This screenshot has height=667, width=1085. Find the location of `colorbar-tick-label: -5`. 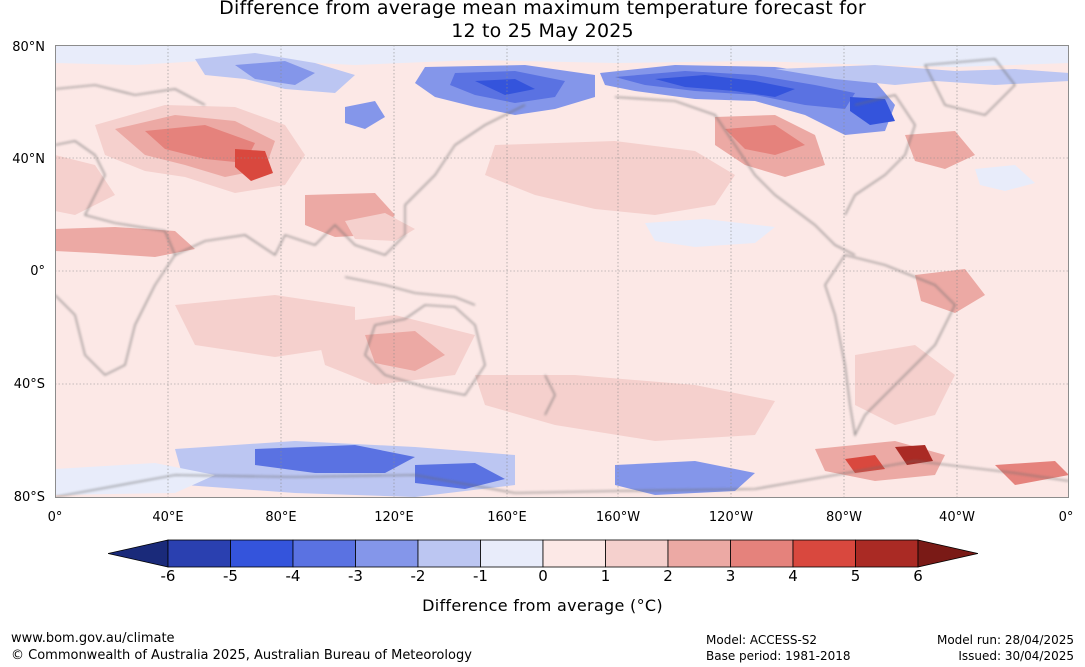

colorbar-tick-label: -5 is located at coordinates (230, 576).